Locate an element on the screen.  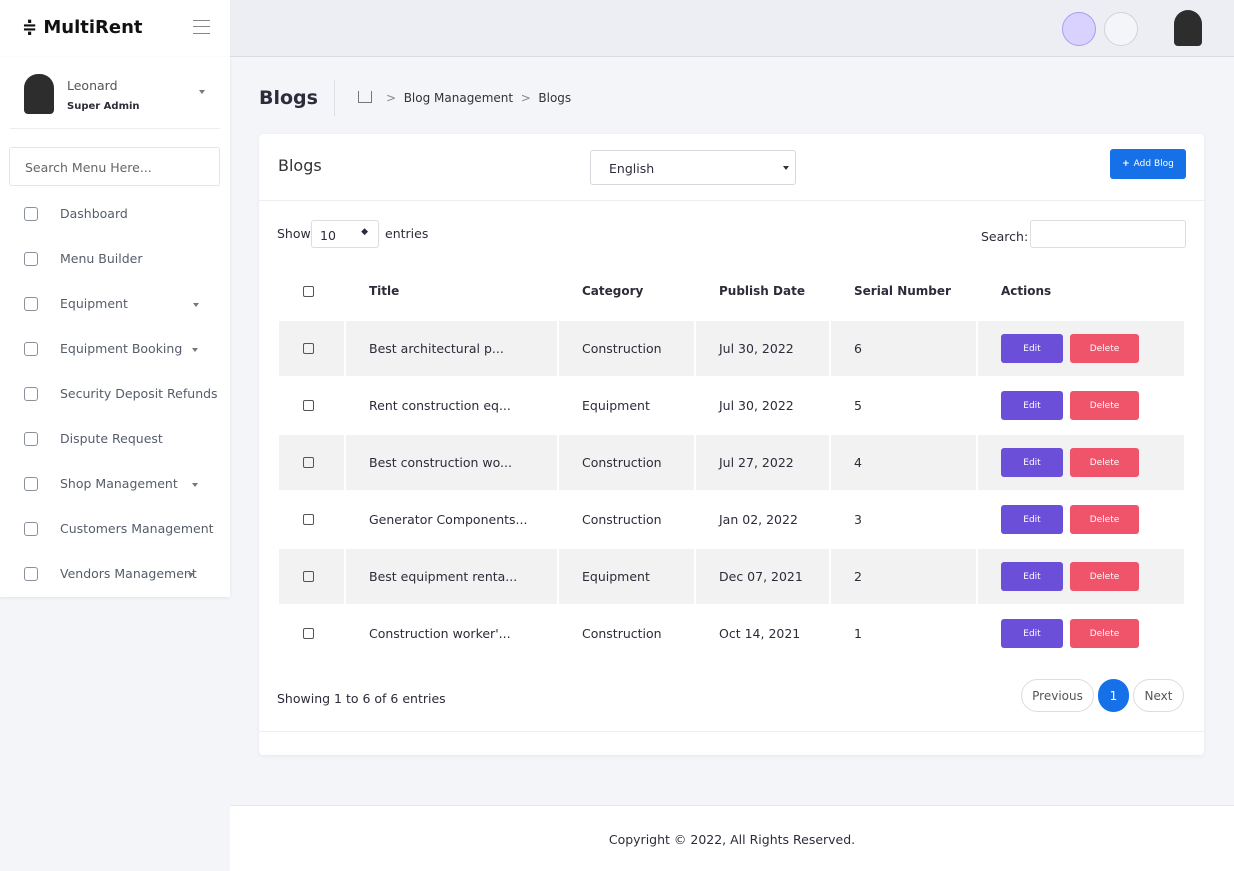
breadcrumb-item: Blog Management is located at coordinates (458, 98).